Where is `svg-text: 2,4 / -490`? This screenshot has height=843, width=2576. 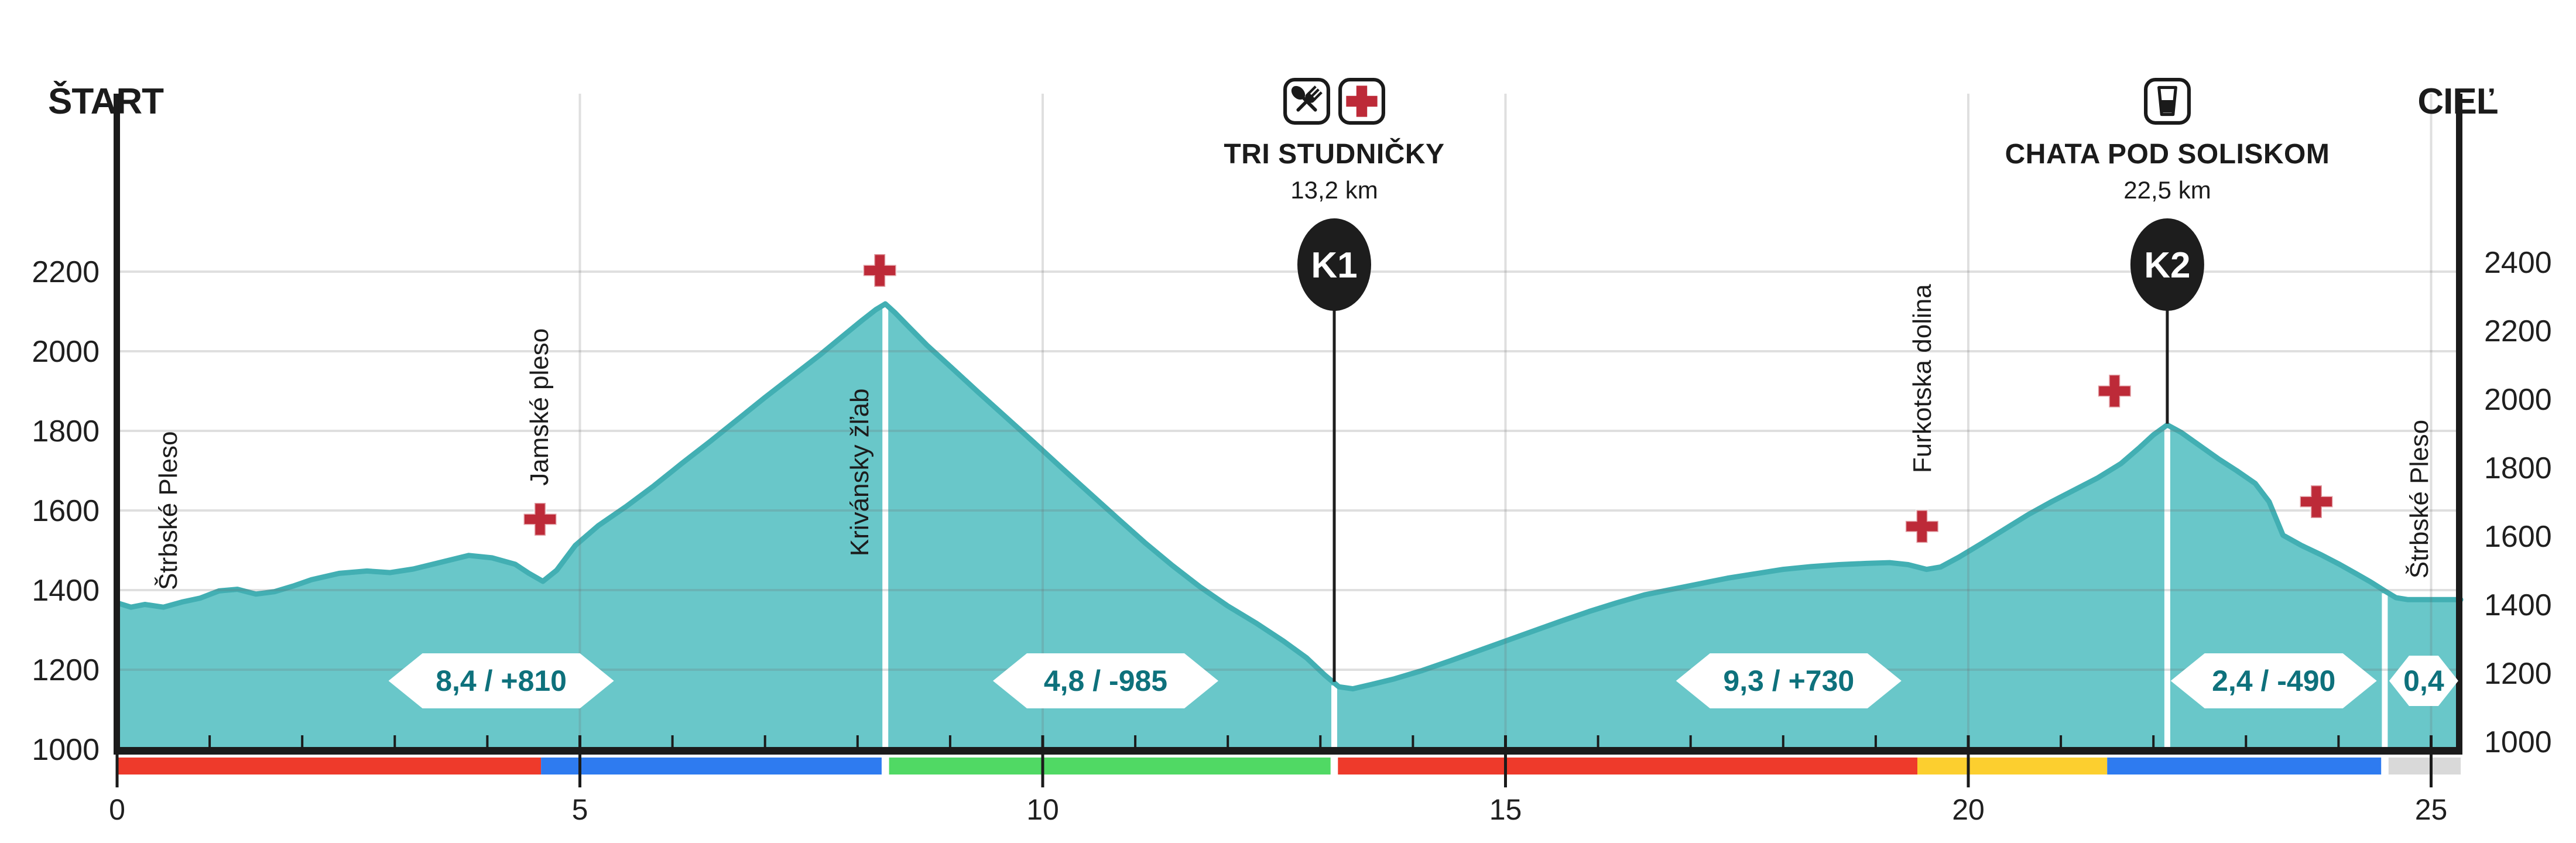 svg-text: 2,4 / -490 is located at coordinates (2273, 680).